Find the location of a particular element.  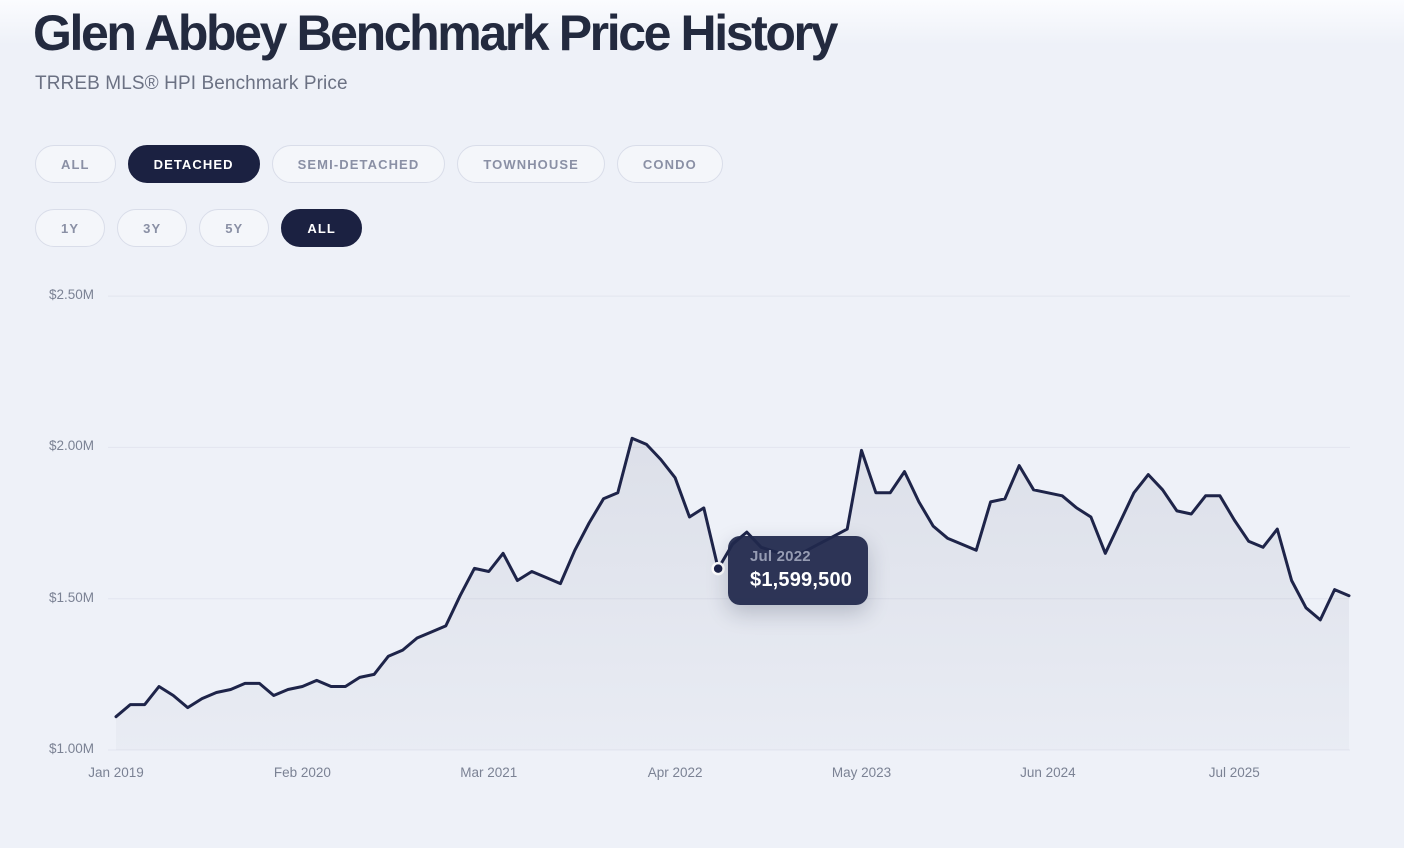

y-tick-label: $2.50M is located at coordinates (71, 295).